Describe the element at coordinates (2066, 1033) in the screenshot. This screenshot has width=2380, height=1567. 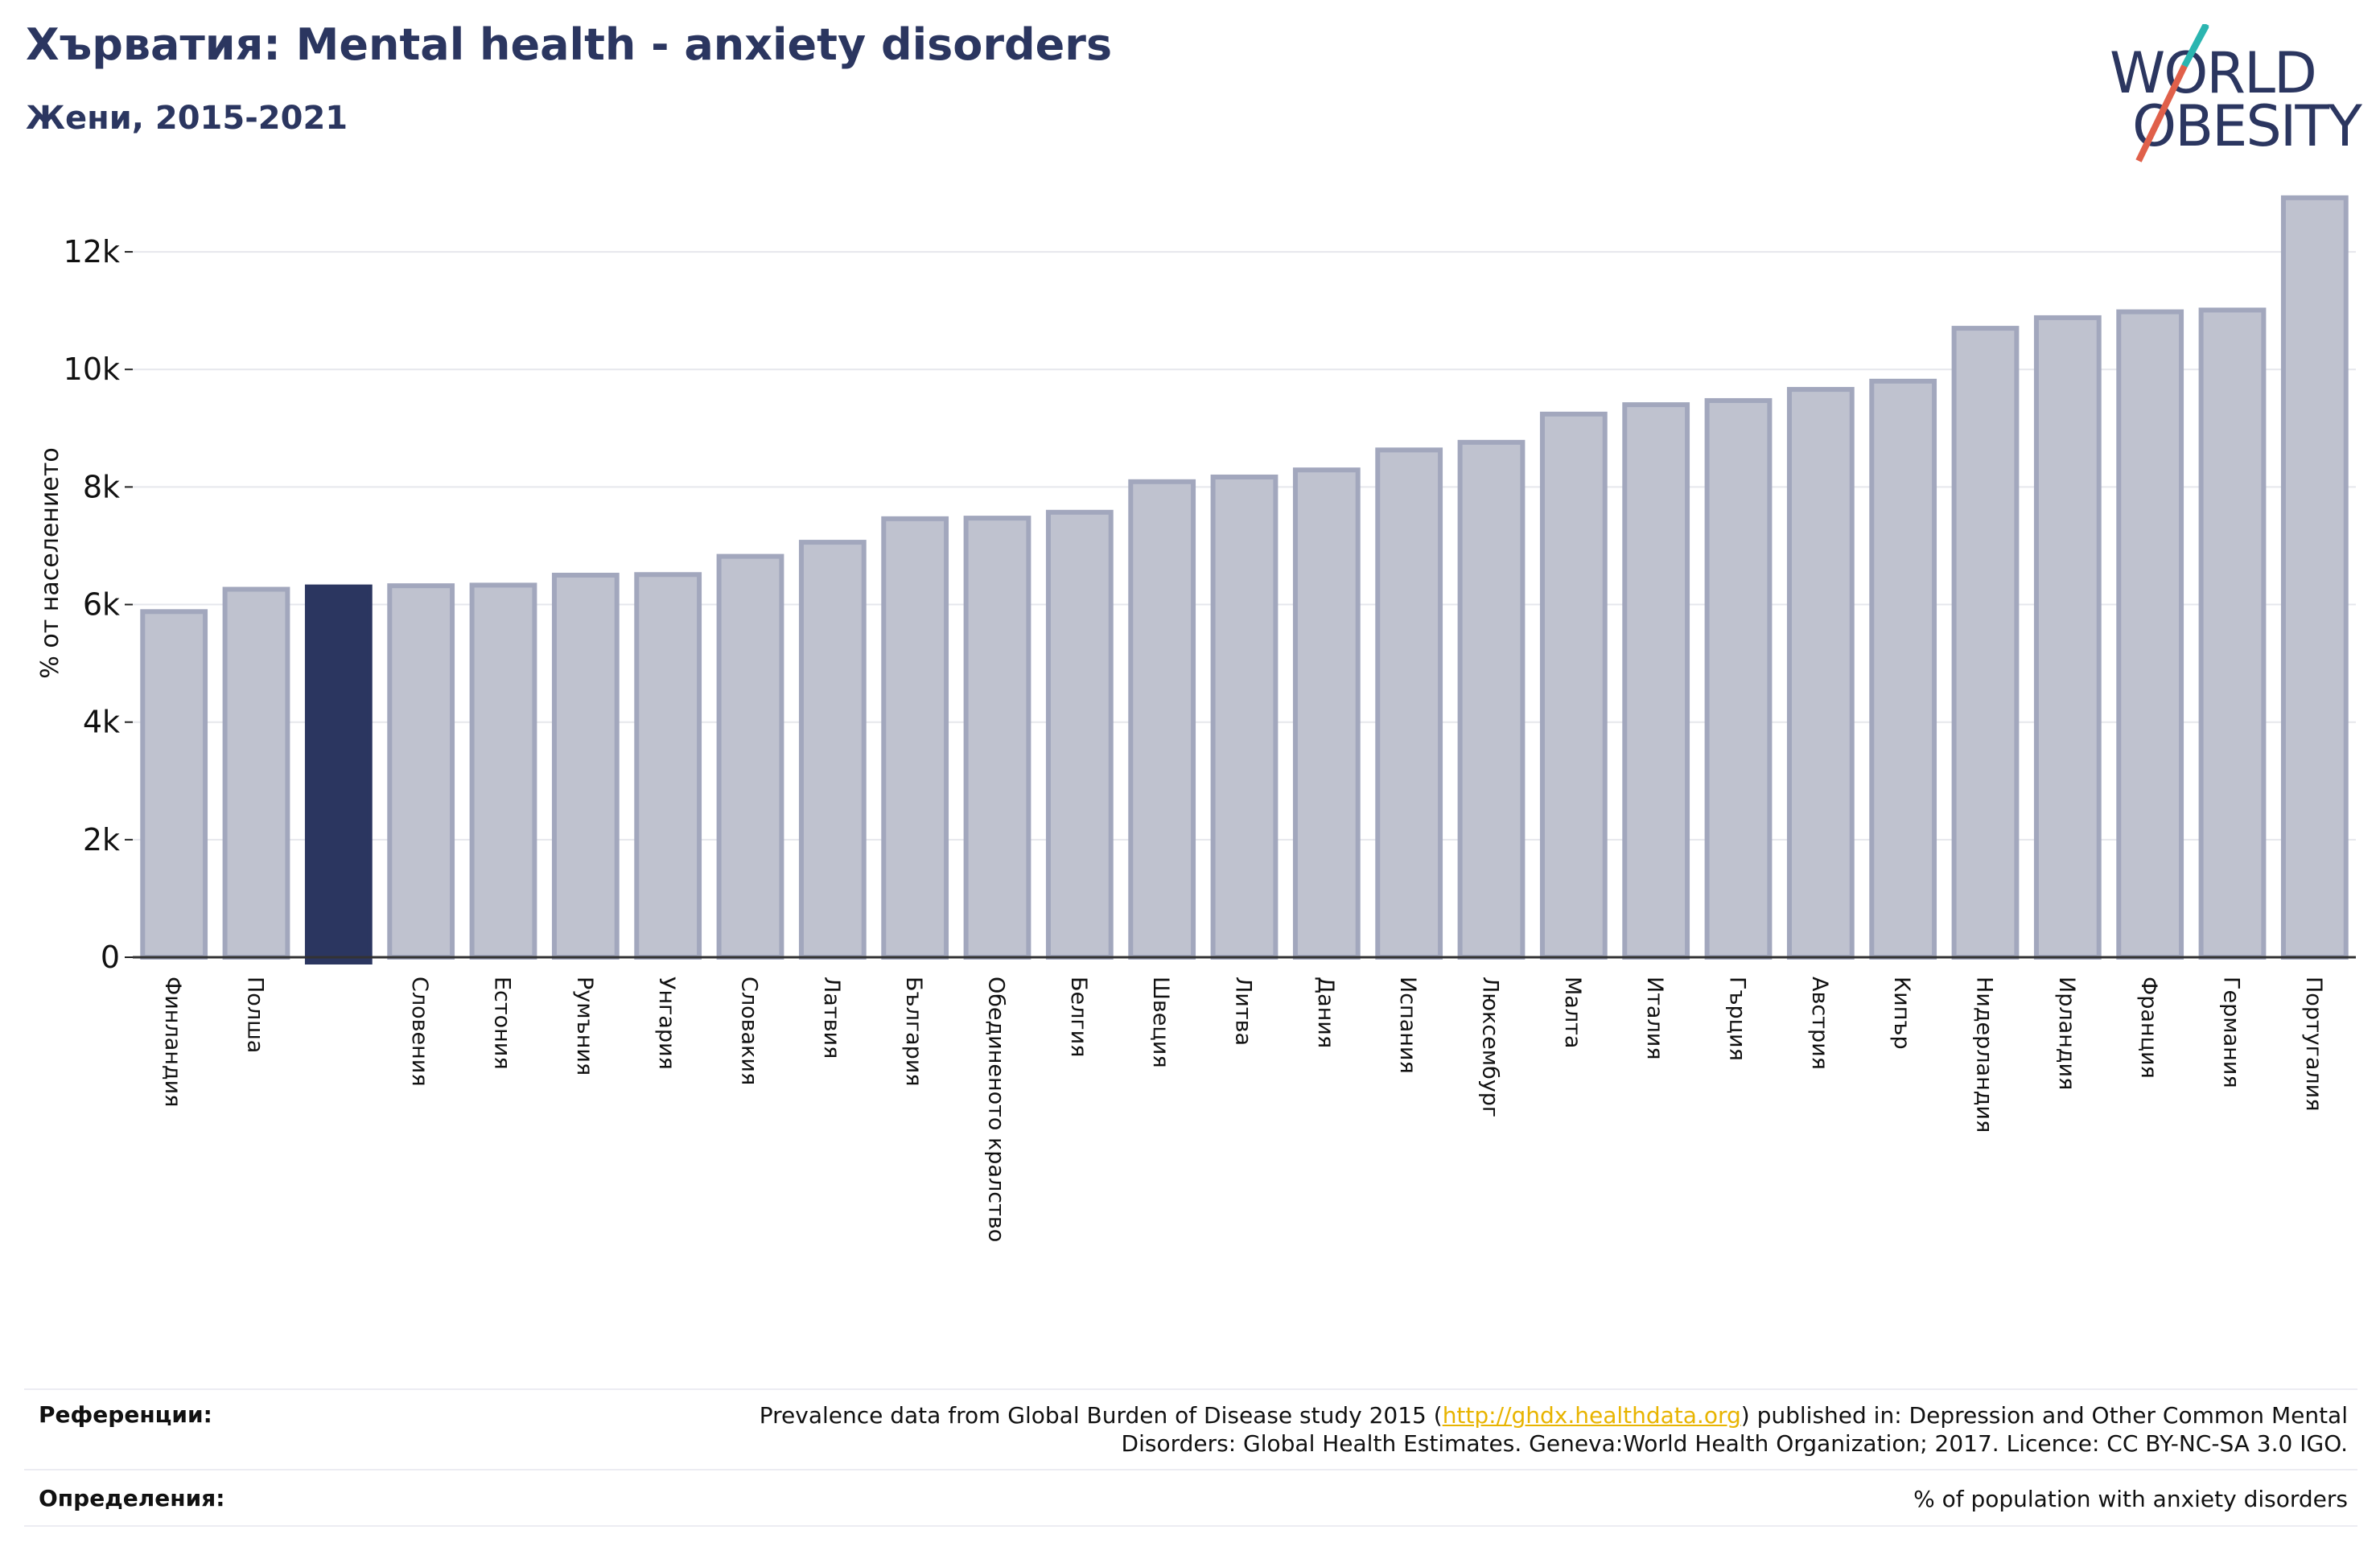
I see `x-tick-label: Ирландия` at that location.